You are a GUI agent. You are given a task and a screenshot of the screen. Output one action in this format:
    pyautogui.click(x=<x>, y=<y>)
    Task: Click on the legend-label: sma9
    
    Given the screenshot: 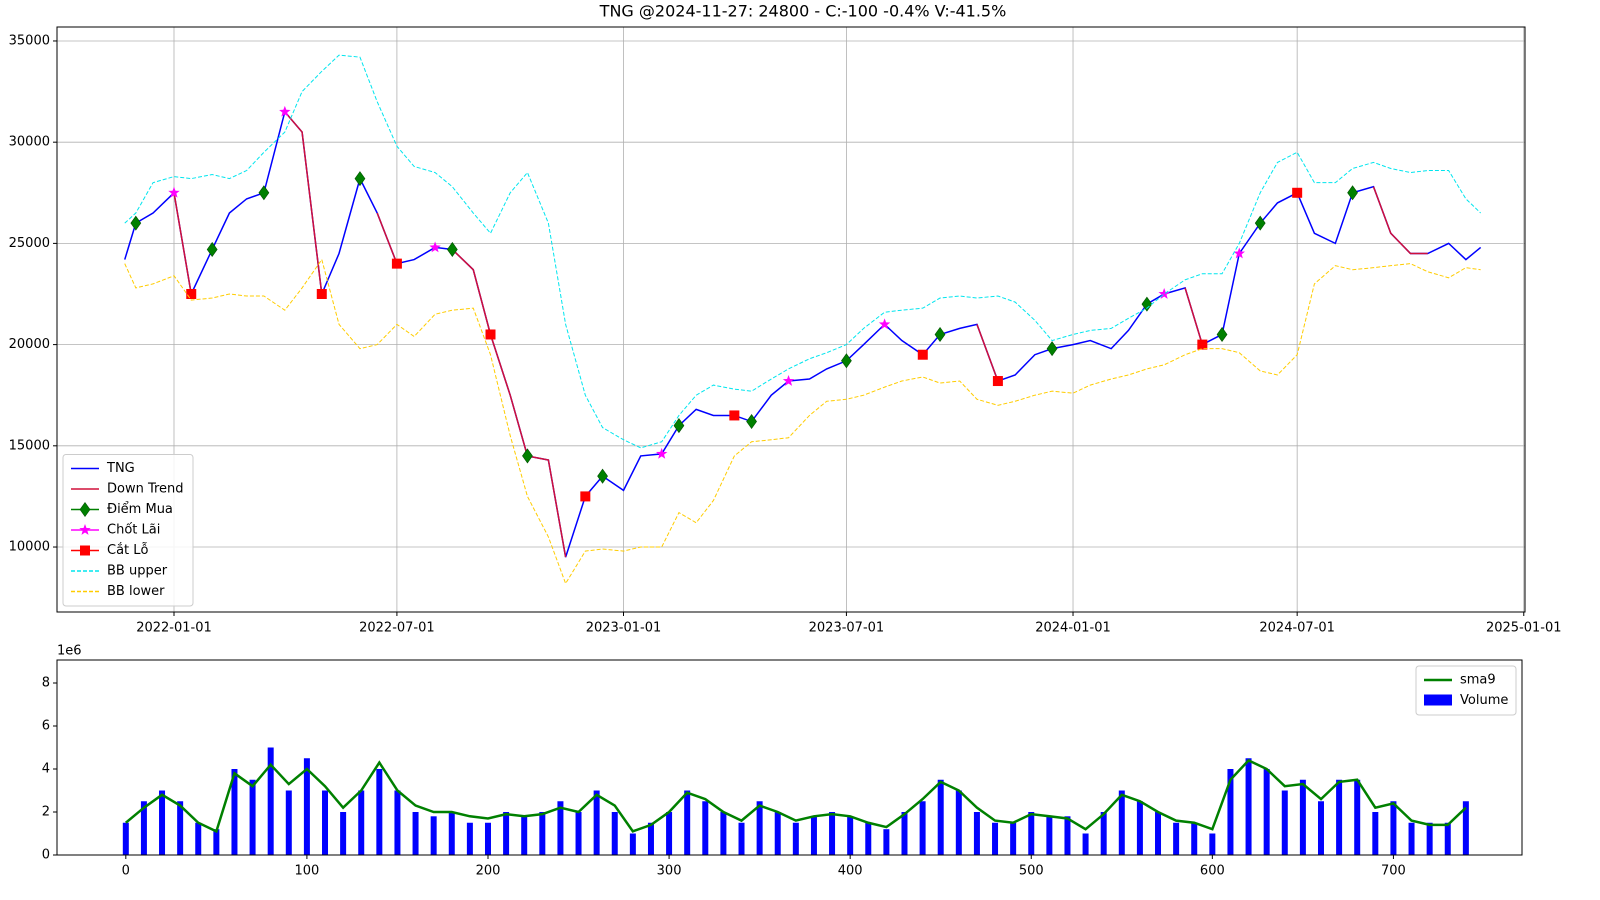 What is the action you would take?
    pyautogui.click(x=1478, y=680)
    